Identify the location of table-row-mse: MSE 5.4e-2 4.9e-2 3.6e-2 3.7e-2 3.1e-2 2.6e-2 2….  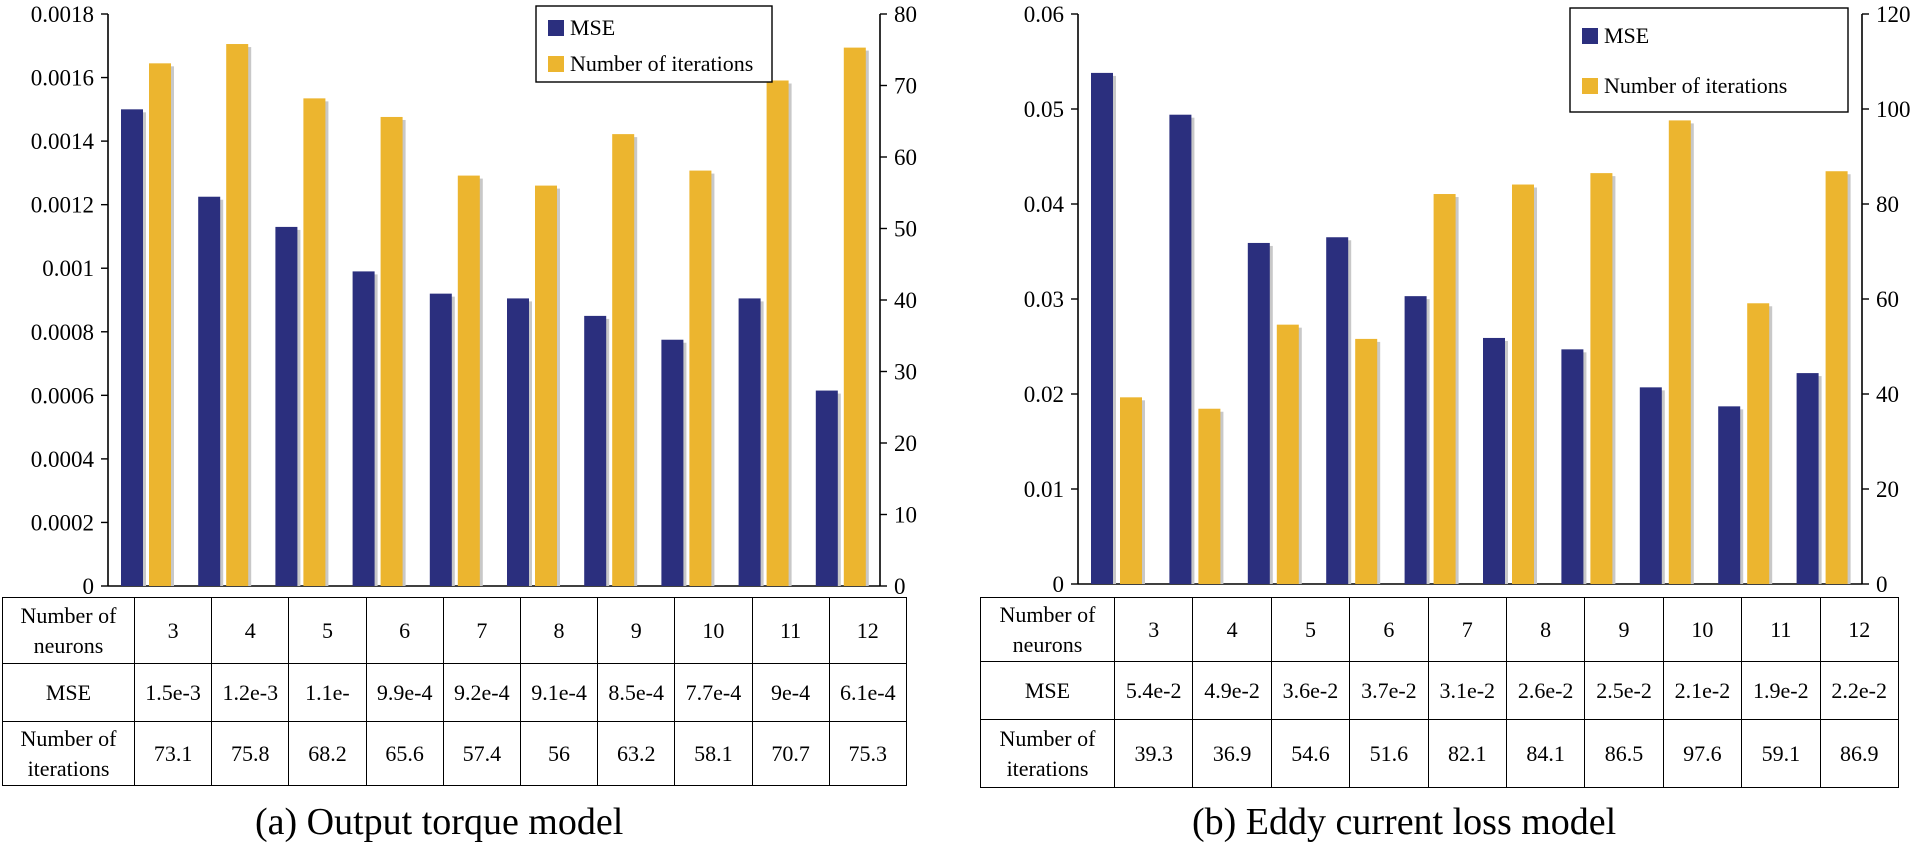
(1439, 690).